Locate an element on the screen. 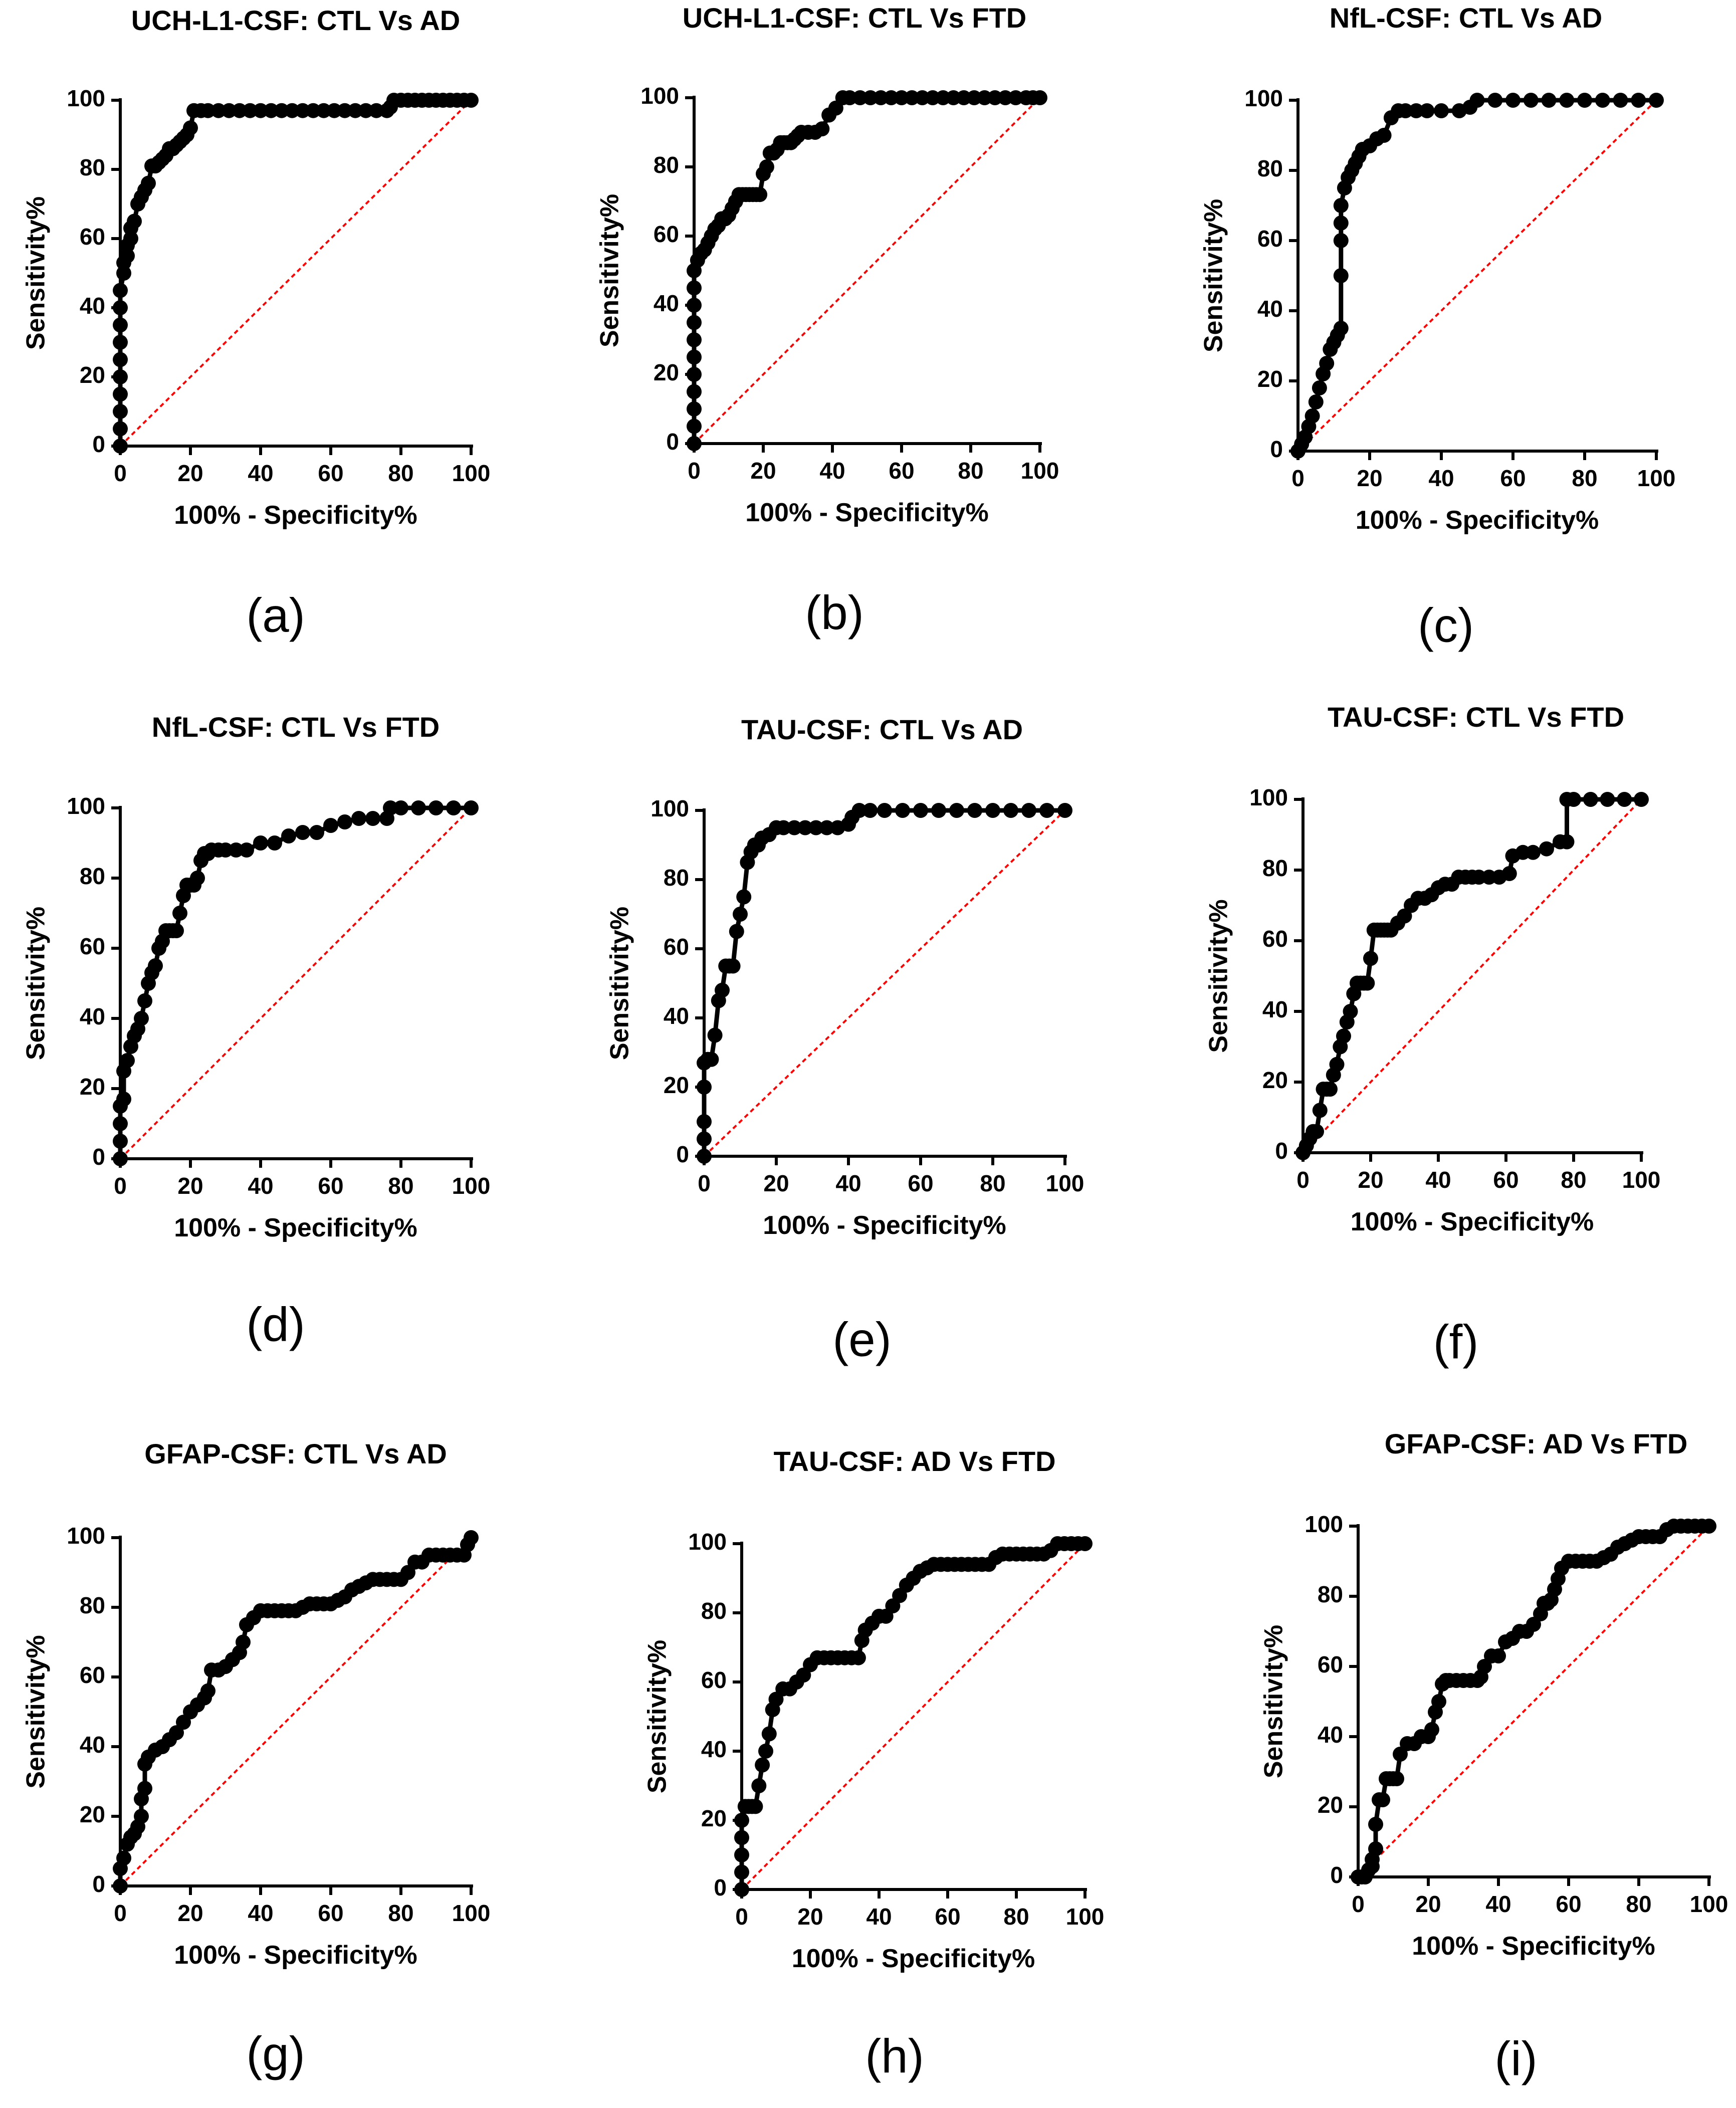  chart-title: GFAP-CSF: AD Vs FTD is located at coordinates (1537, 1443).